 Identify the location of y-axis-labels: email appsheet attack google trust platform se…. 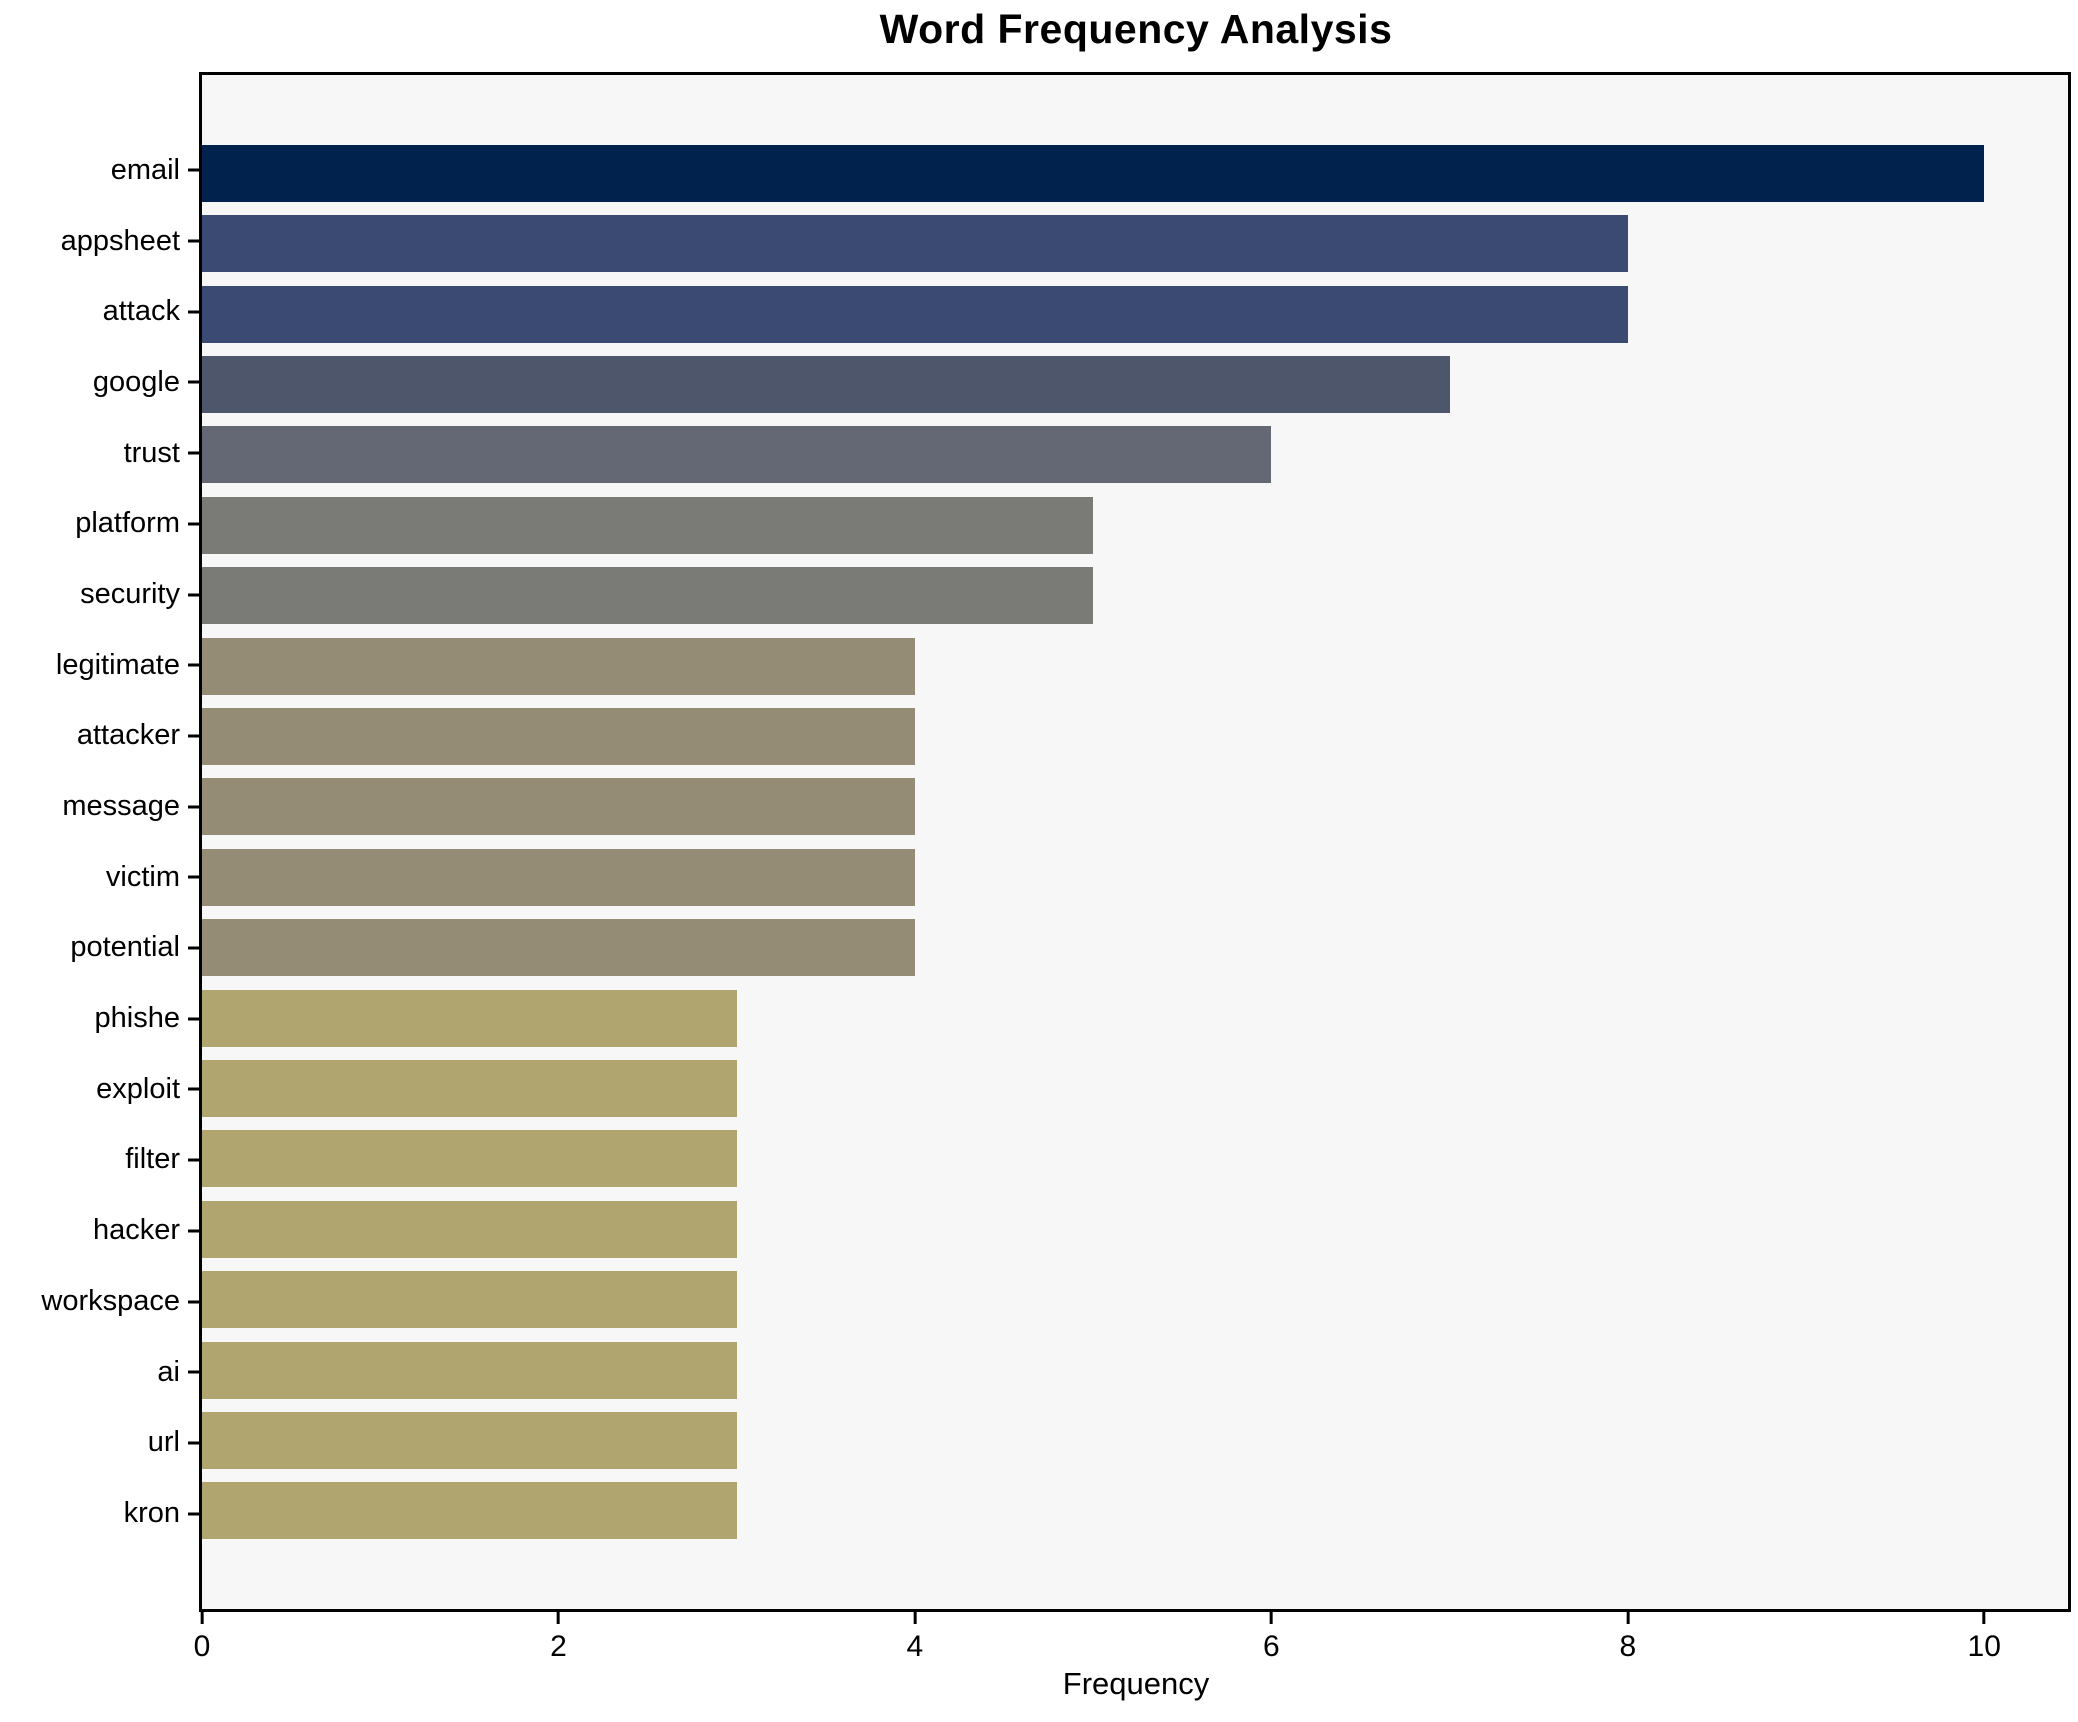
(90, 842).